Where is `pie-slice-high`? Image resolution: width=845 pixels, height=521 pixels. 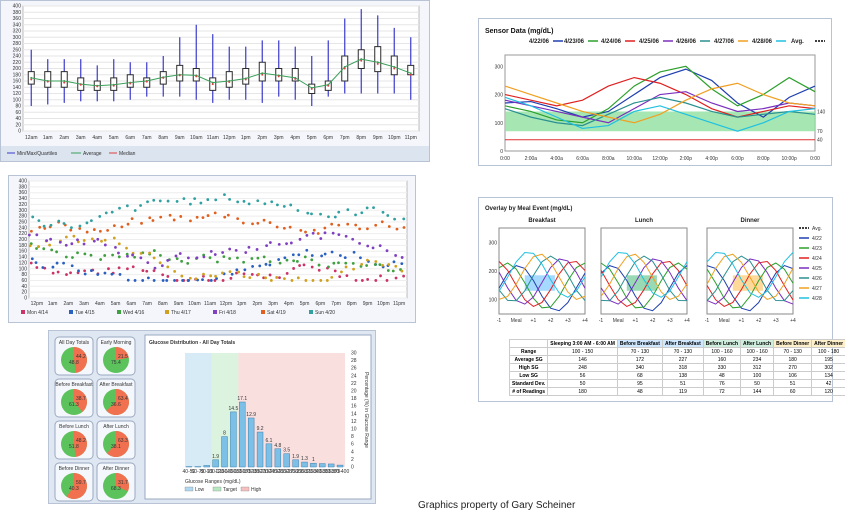 pie-slice-high is located at coordinates (117, 444).